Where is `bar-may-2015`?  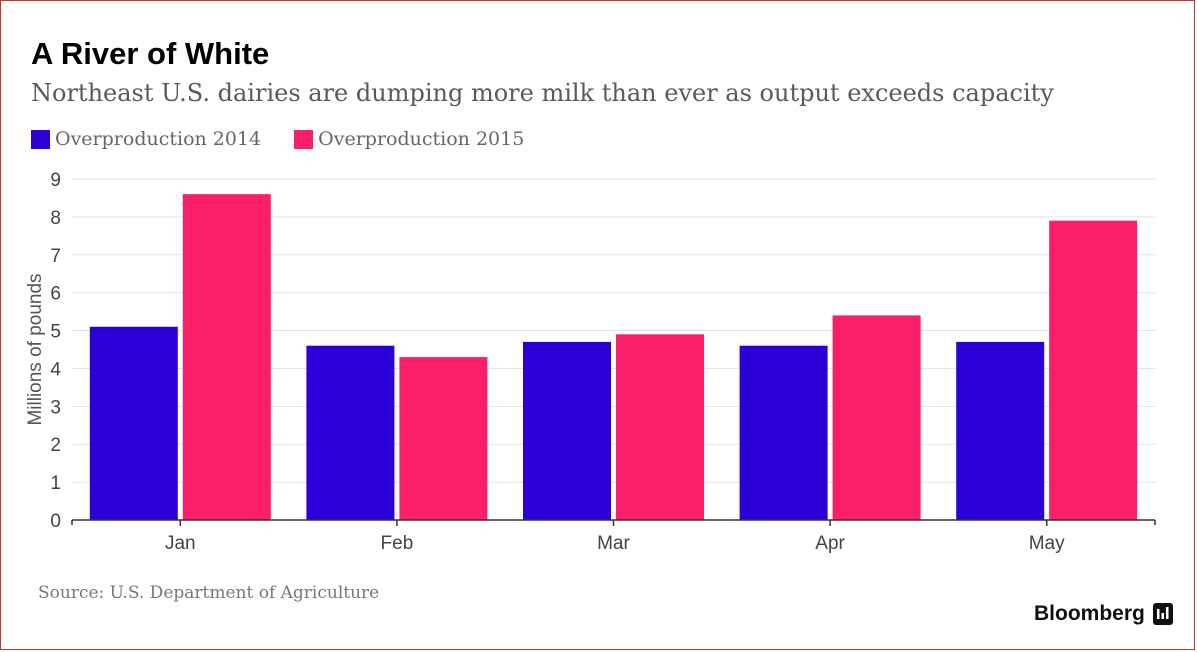
bar-may-2015 is located at coordinates (1093, 370).